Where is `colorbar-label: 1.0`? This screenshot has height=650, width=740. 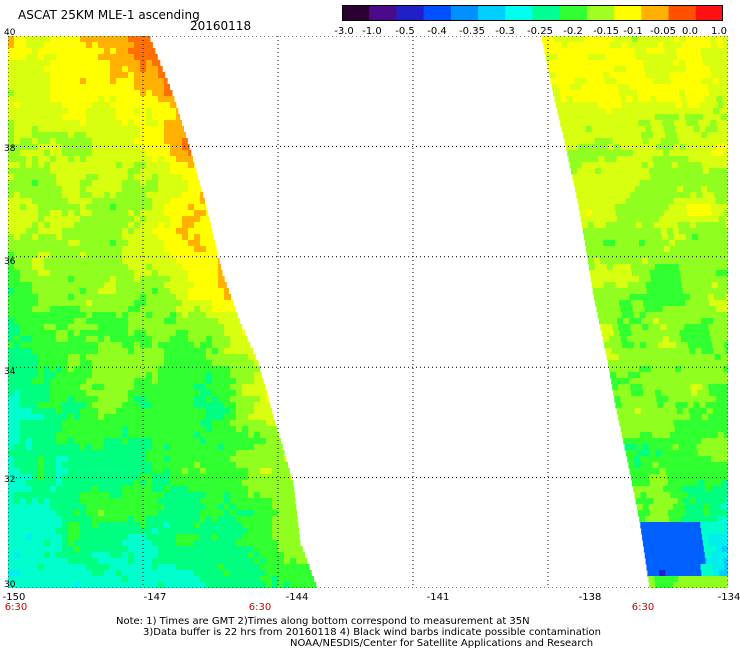 colorbar-label: 1.0 is located at coordinates (719, 31).